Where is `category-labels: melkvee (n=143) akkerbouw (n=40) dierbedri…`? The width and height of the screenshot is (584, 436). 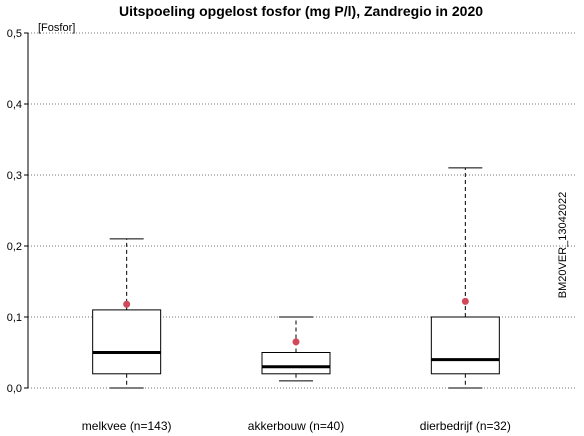 category-labels: melkvee (n=143) akkerbouw (n=40) dierbedri… is located at coordinates (296, 426).